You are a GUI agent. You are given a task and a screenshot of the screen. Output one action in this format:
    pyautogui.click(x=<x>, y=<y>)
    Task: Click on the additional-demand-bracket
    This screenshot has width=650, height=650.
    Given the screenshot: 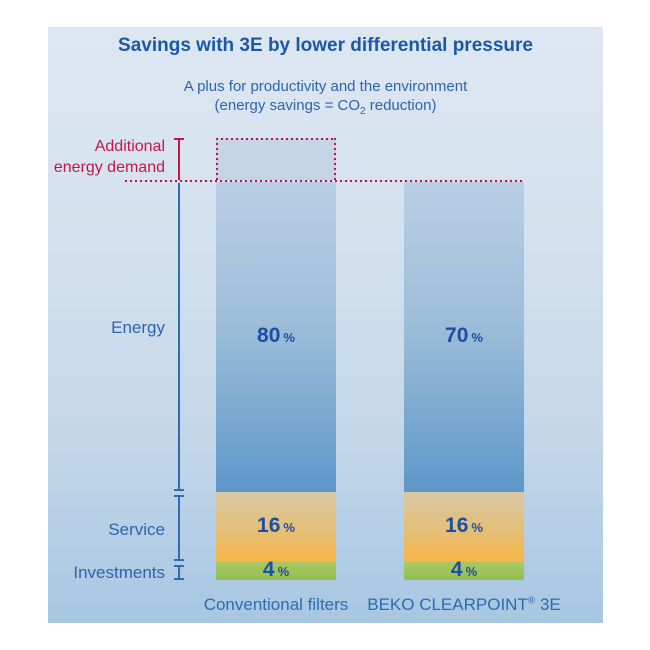 What is the action you would take?
    pyautogui.click(x=179, y=159)
    